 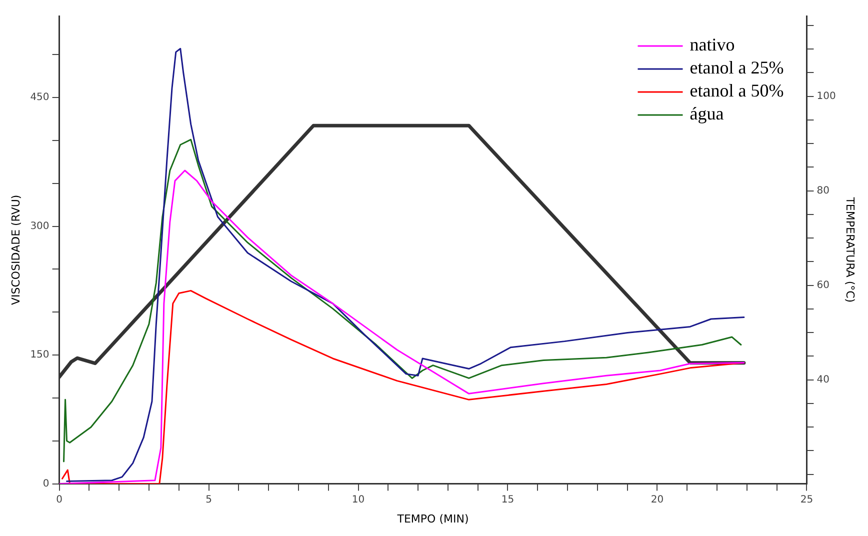 I want to click on x-tick-label: 5, so click(x=209, y=500).